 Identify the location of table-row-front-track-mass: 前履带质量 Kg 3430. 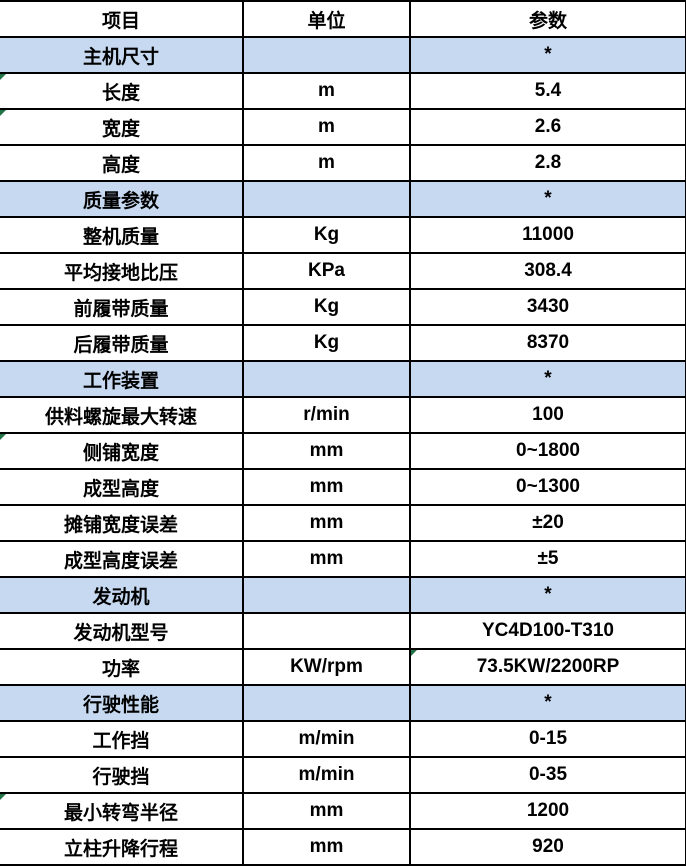
(343, 307).